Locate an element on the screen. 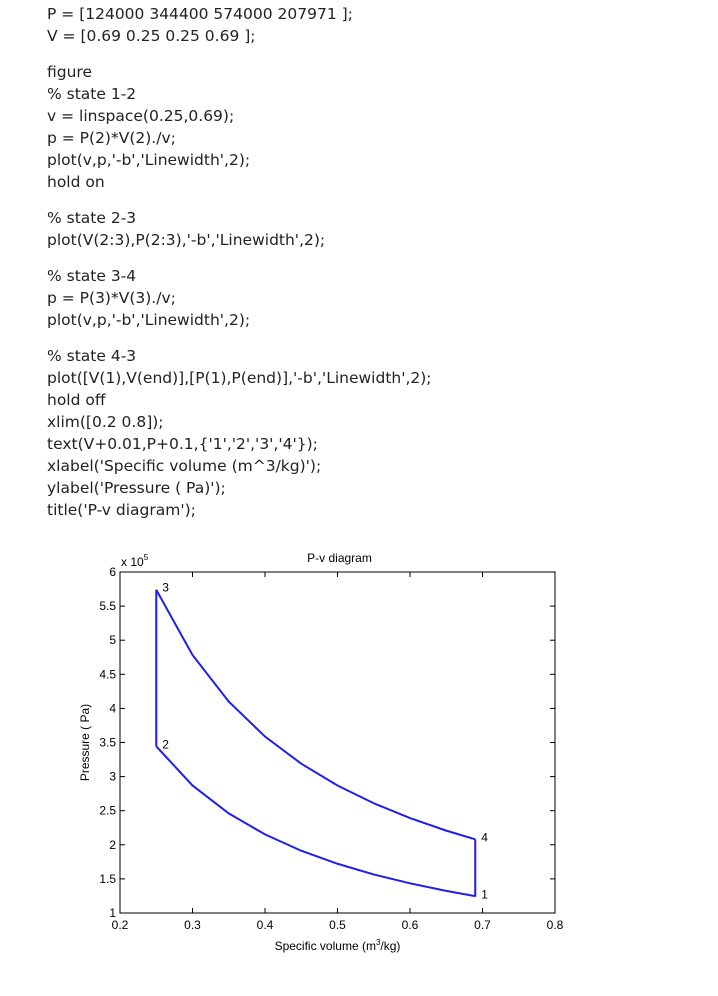  y-tick-label: 1.5 is located at coordinates (107, 879).